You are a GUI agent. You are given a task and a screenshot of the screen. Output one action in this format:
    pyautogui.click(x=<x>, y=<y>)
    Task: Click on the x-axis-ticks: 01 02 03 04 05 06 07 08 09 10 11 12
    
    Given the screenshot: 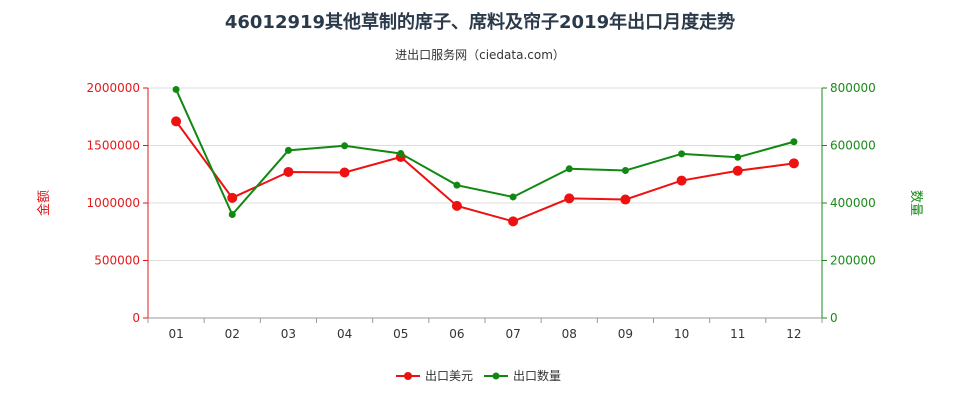 What is the action you would take?
    pyautogui.click(x=485, y=329)
    